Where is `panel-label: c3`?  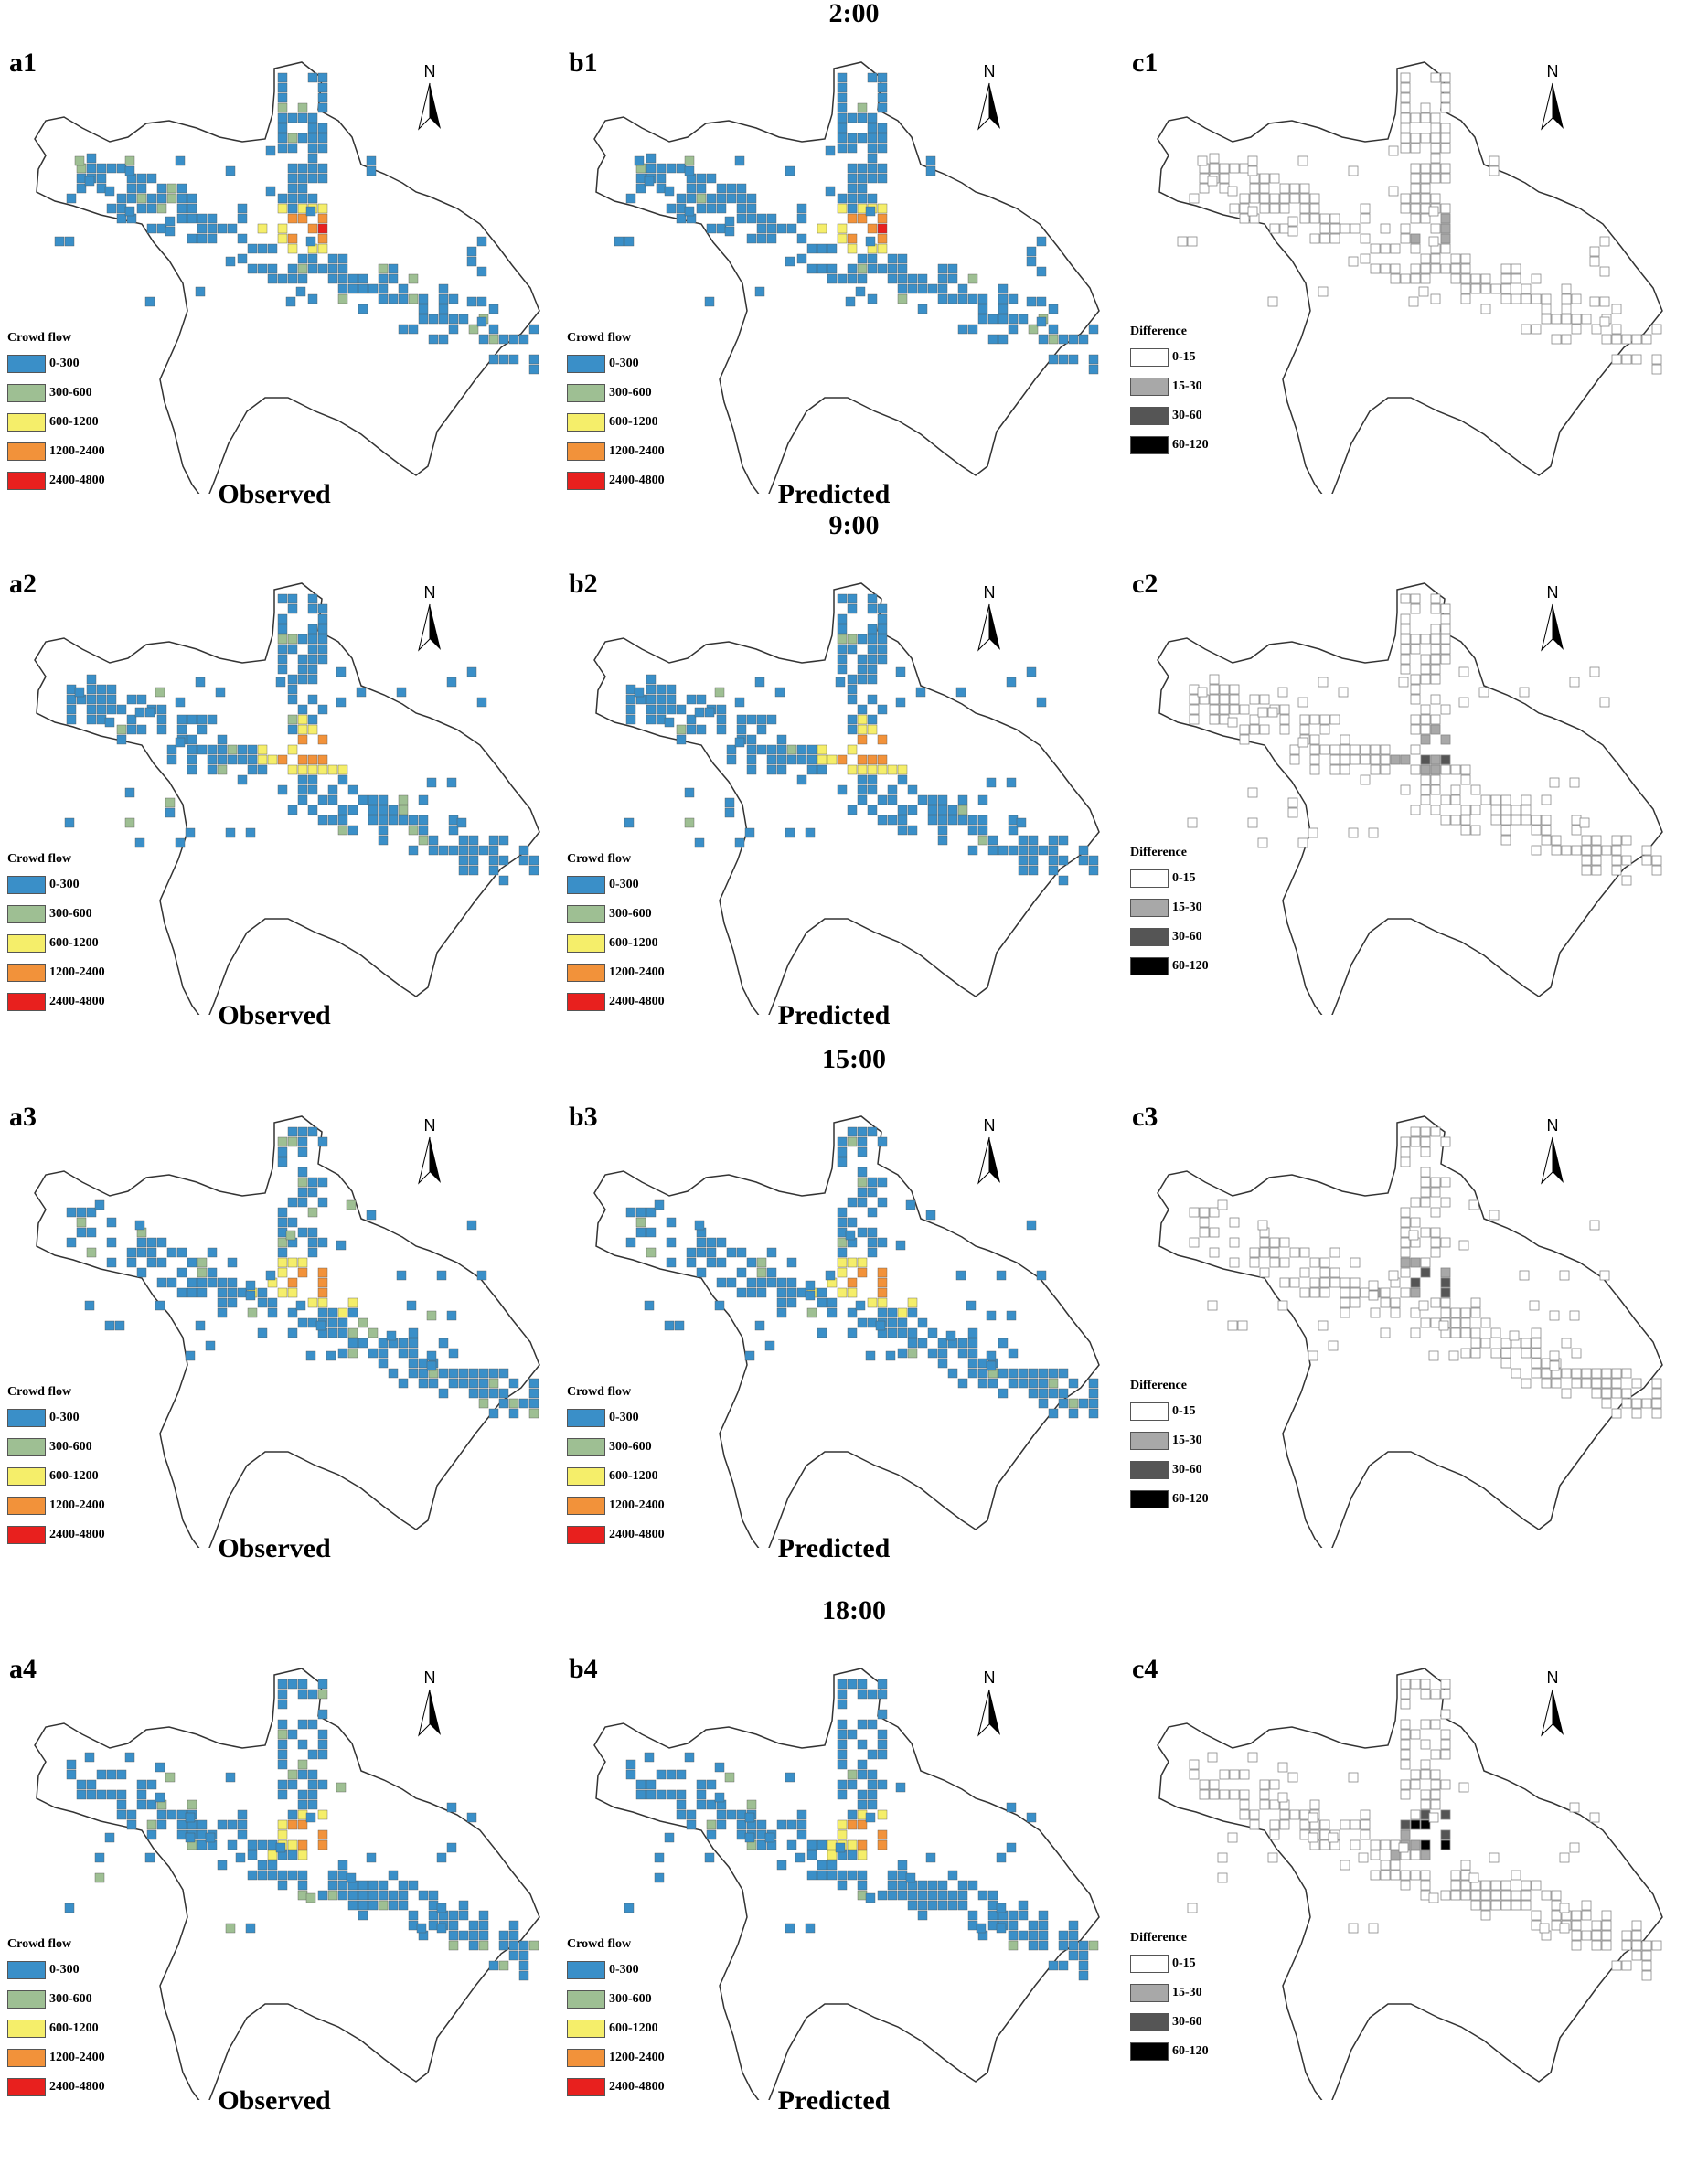 panel-label: c3 is located at coordinates (1145, 1117).